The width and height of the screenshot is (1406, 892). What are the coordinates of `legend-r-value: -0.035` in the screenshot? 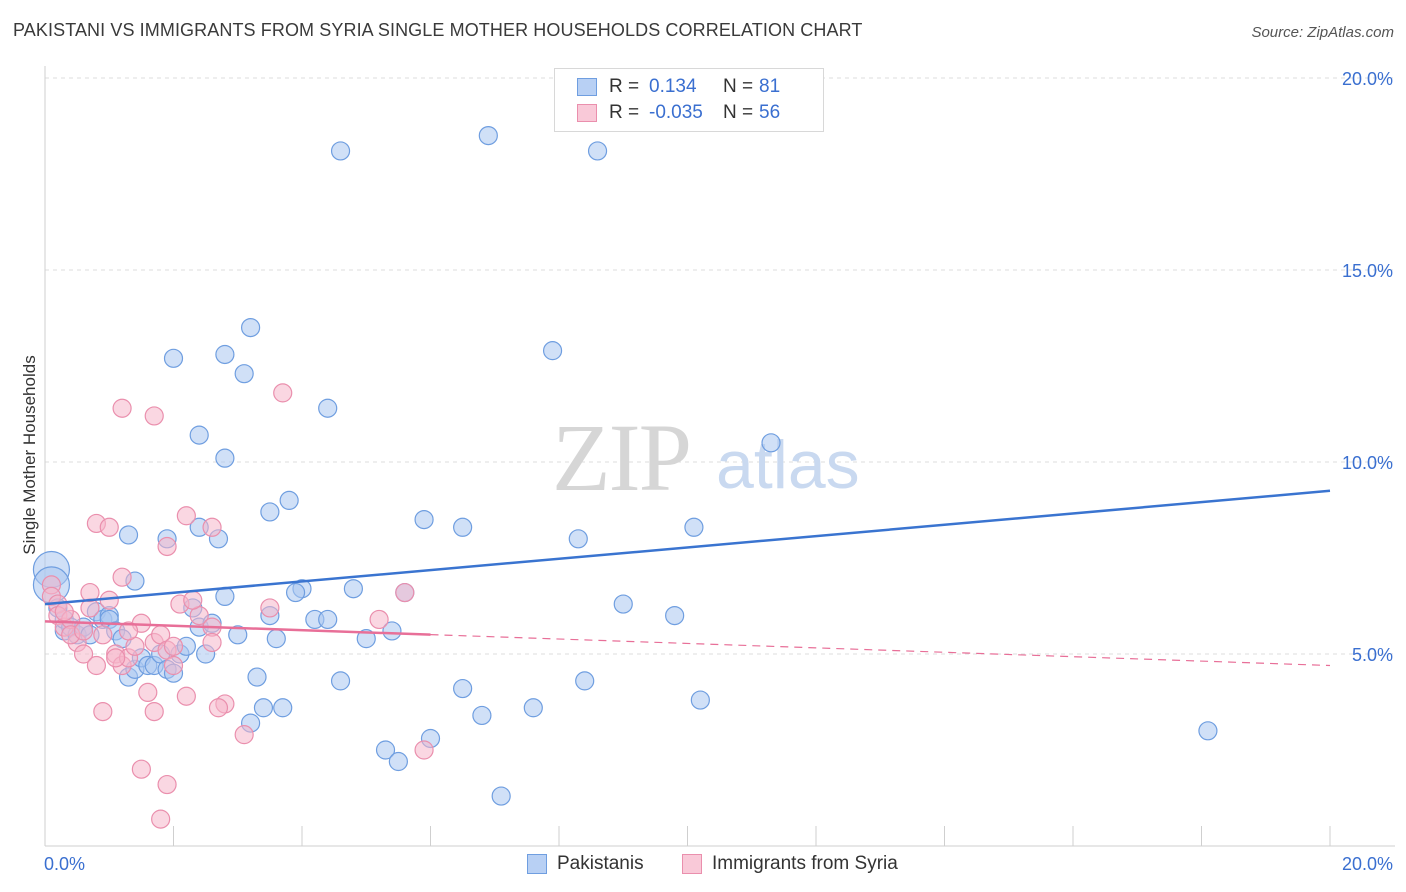 It's located at (676, 112).